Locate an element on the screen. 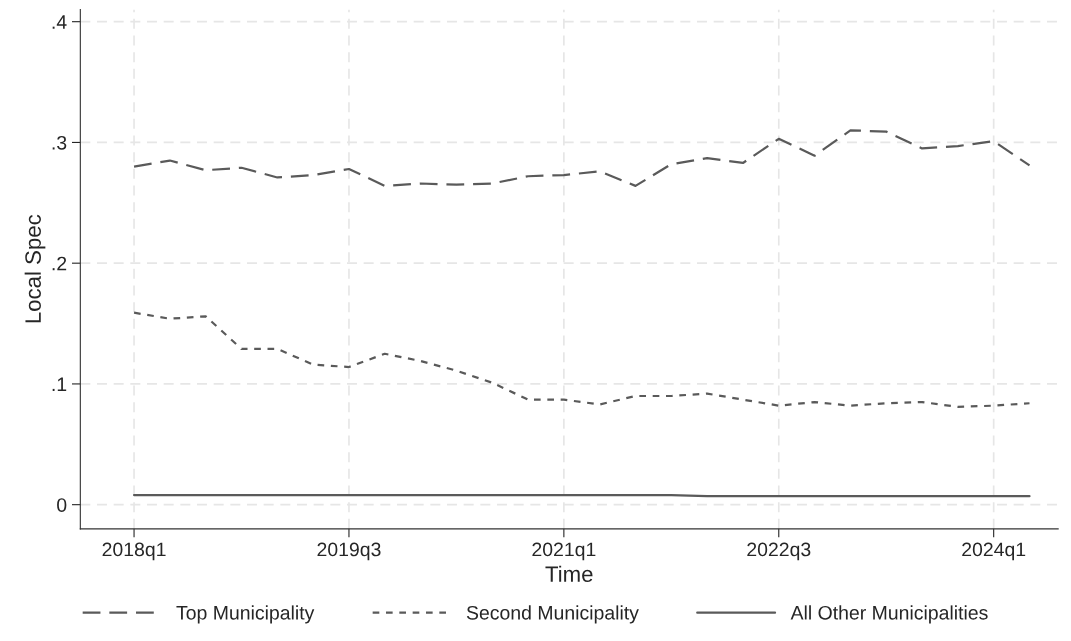 The height and width of the screenshot is (641, 1071). legend-label: Top Municipality is located at coordinates (245, 614).